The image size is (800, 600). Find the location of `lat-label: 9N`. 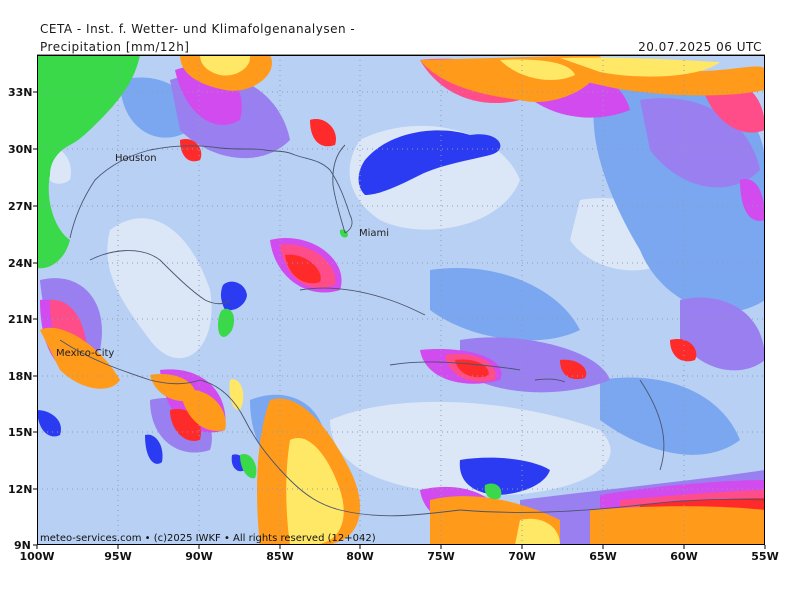

lat-label: 9N is located at coordinates (22, 545).